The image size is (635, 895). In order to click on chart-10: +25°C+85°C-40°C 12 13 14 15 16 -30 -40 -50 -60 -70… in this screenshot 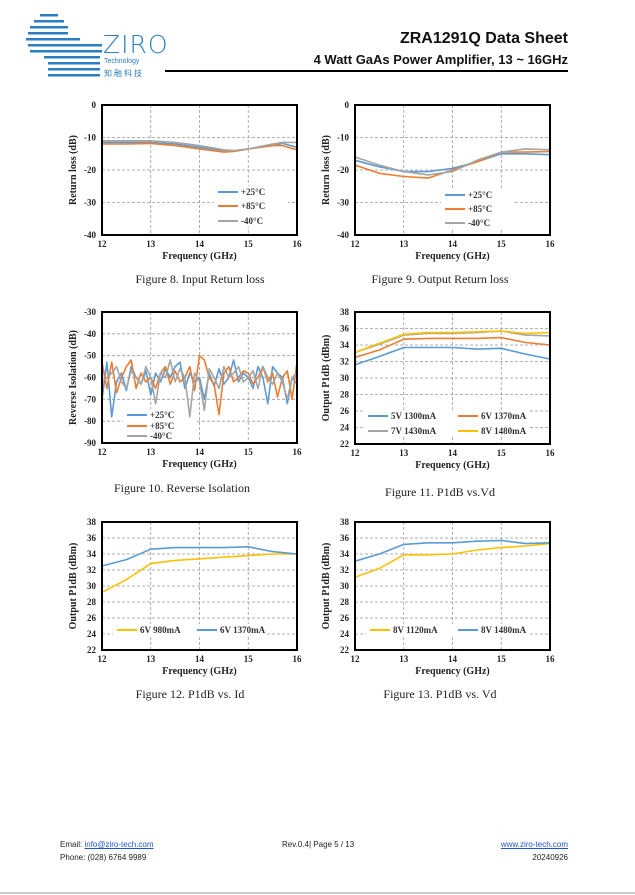, I will do `click(185, 401)`.